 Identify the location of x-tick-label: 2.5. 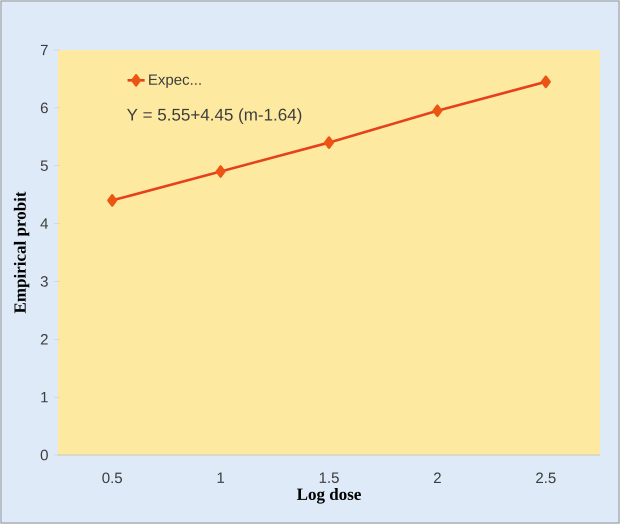
(546, 478).